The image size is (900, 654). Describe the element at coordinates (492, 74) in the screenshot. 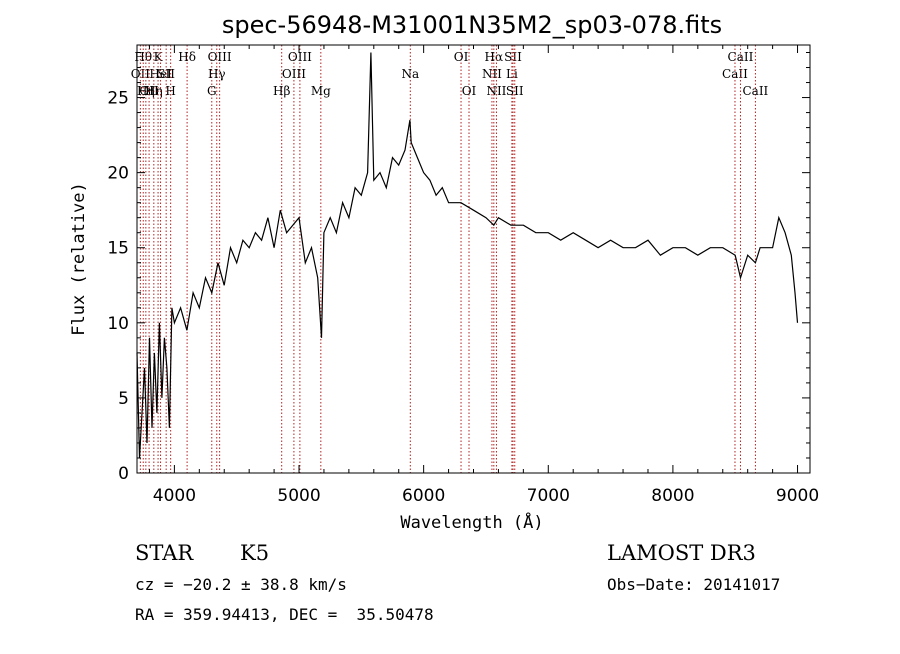

I see `line-marker-label-20: NII` at that location.